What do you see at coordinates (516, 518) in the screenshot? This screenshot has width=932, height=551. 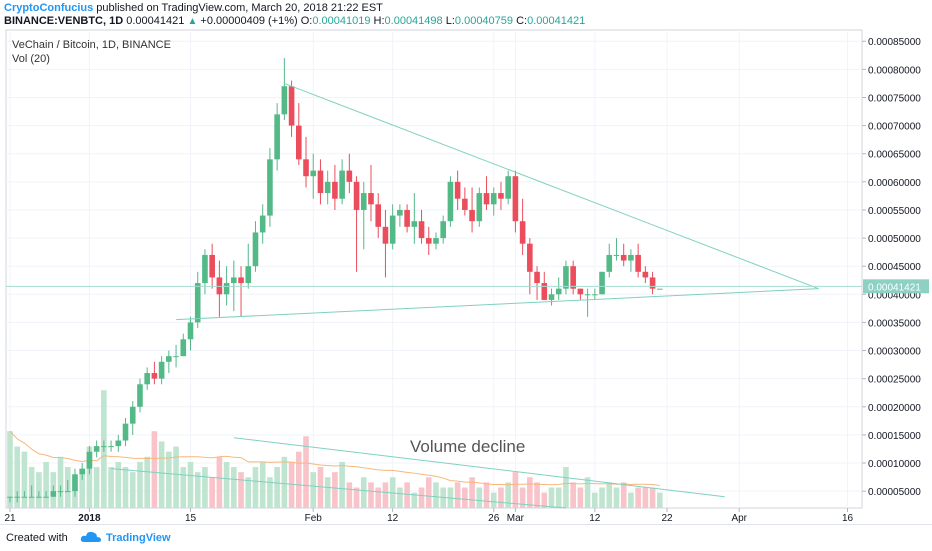 I see `time-tick-label: Mar` at bounding box center [516, 518].